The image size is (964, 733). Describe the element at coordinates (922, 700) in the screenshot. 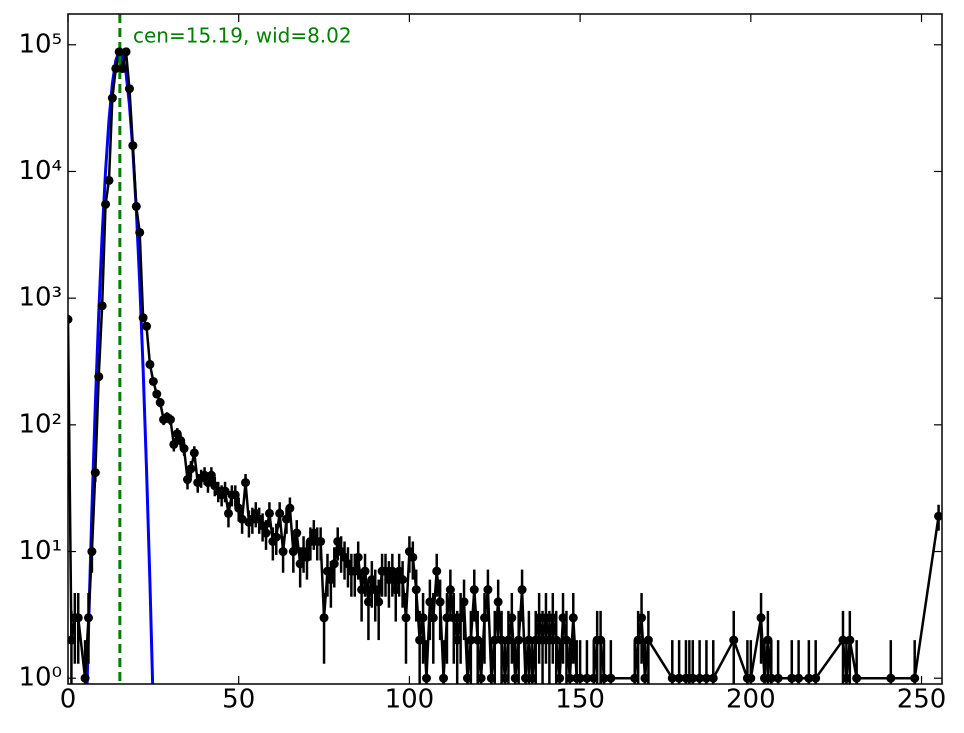

I see `x-tick-label: 250` at that location.